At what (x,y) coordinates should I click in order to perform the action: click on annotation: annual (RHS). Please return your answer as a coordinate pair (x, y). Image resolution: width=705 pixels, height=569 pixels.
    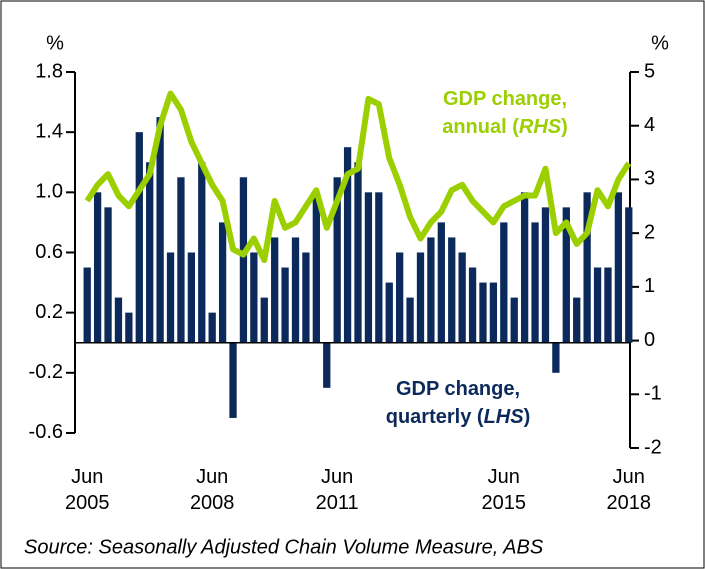
    Looking at the image, I should click on (505, 127).